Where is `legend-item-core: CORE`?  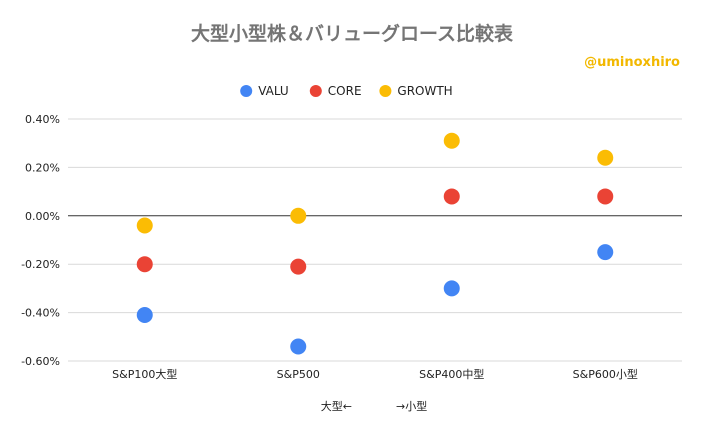 legend-item-core: CORE is located at coordinates (335, 91).